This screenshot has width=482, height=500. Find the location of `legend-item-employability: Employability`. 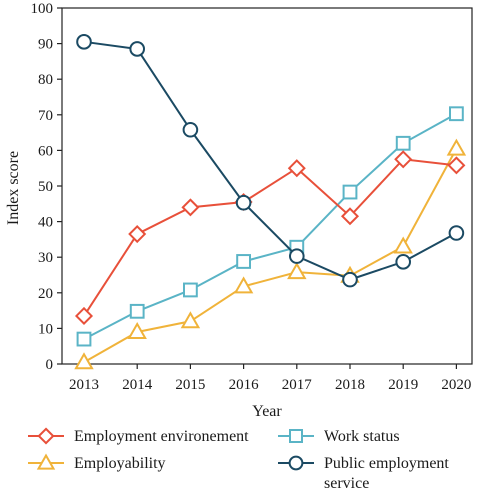

legend-item-employability: Employability is located at coordinates (97, 462).